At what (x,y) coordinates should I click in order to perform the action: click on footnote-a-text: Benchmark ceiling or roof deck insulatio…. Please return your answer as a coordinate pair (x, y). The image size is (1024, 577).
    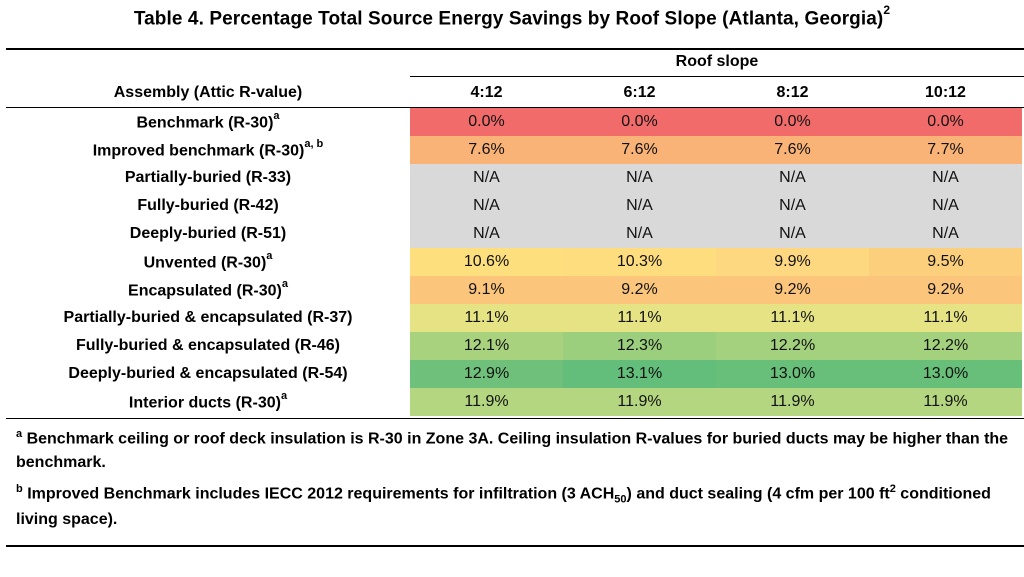
    Looking at the image, I should click on (512, 451).